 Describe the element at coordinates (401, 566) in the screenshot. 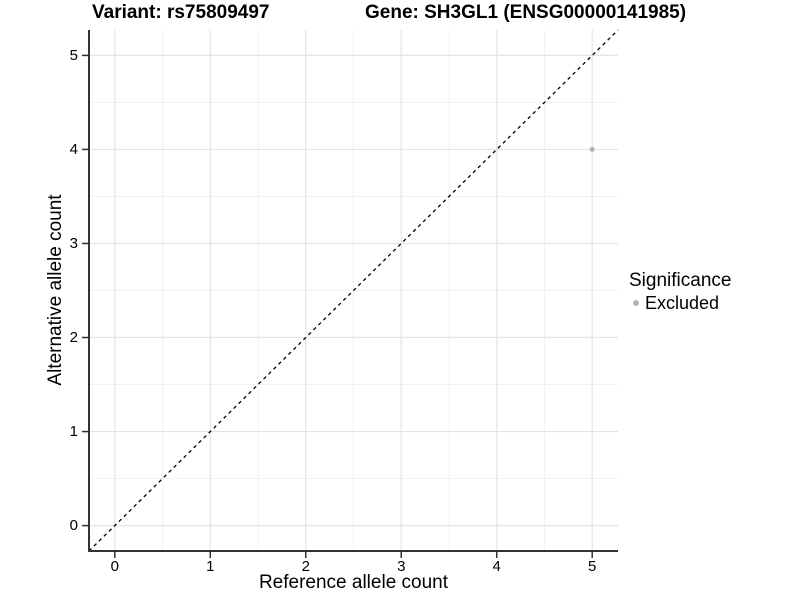

I see `x-tick-label: 3` at that location.